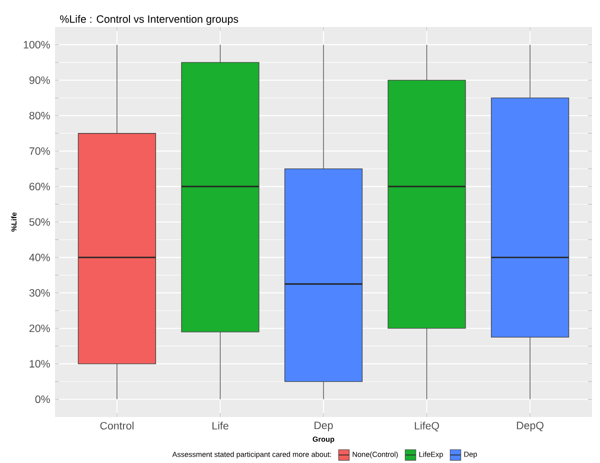 The height and width of the screenshot is (463, 600). Describe the element at coordinates (37, 44) in the screenshot. I see `y-tick-label: 100%` at that location.